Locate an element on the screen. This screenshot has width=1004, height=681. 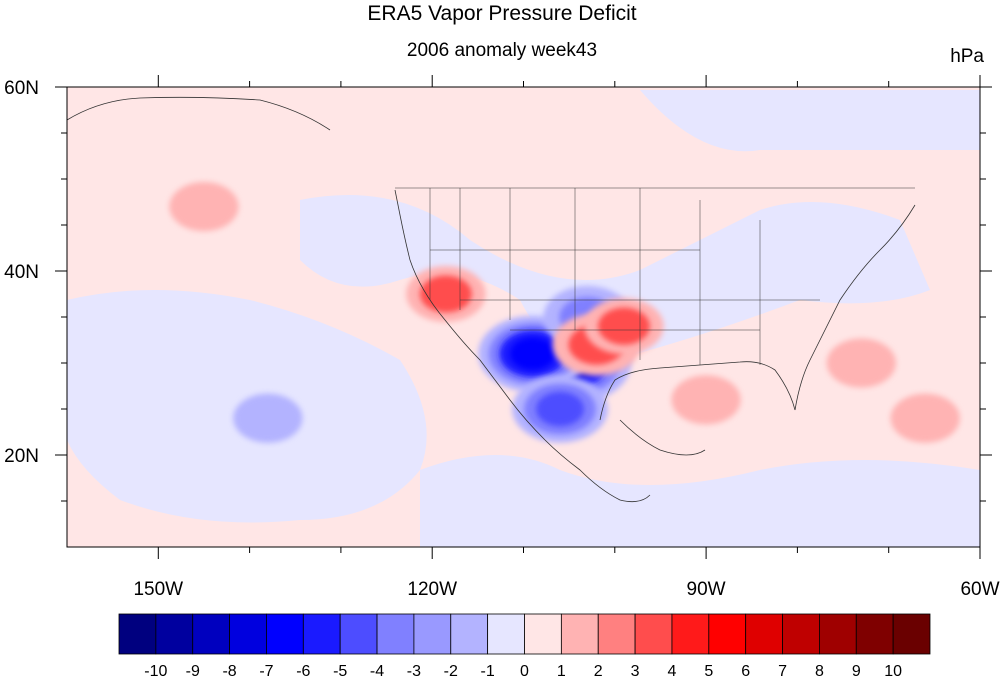
colorbar-label-13: 3 is located at coordinates (635, 671).